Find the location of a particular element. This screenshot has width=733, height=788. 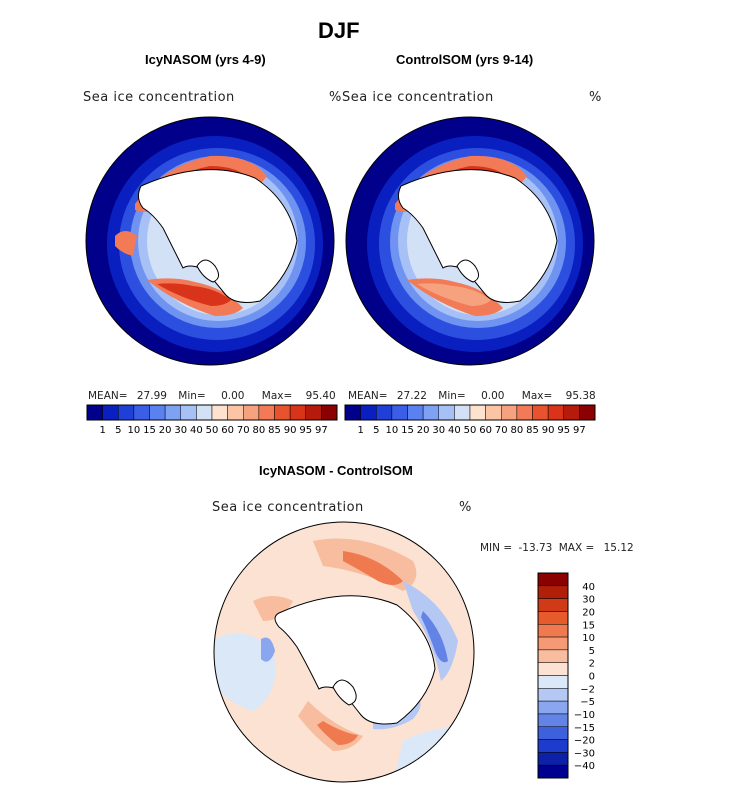

diff-max-value: 15.12 is located at coordinates (618, 548).